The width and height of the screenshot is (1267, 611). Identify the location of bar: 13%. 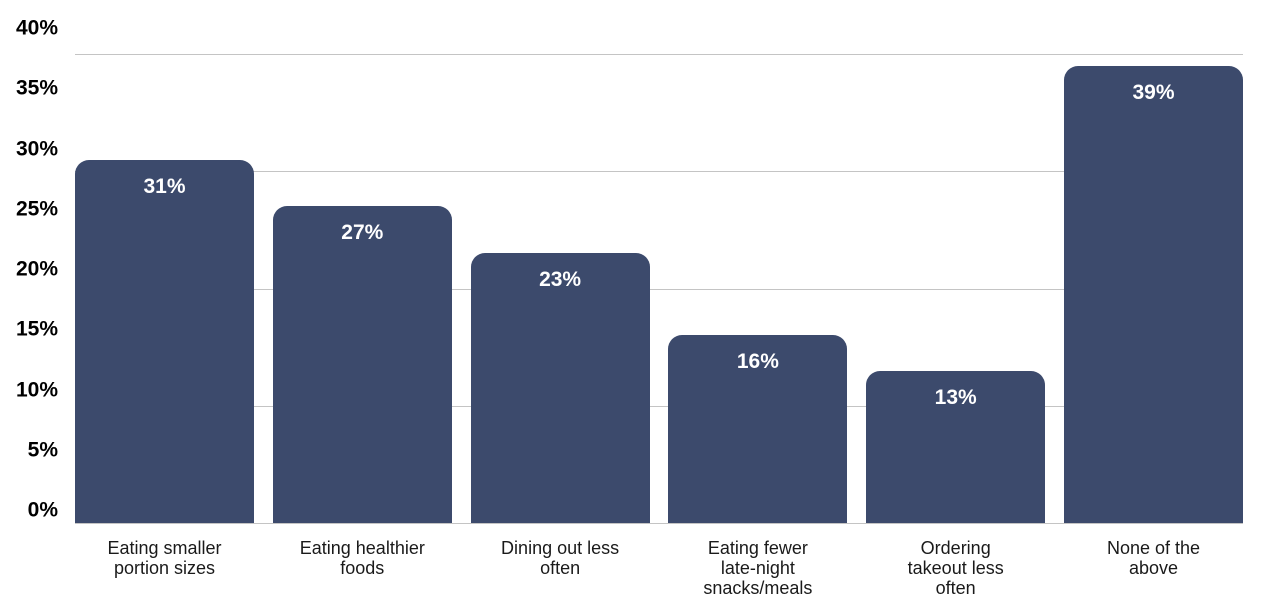
(956, 446).